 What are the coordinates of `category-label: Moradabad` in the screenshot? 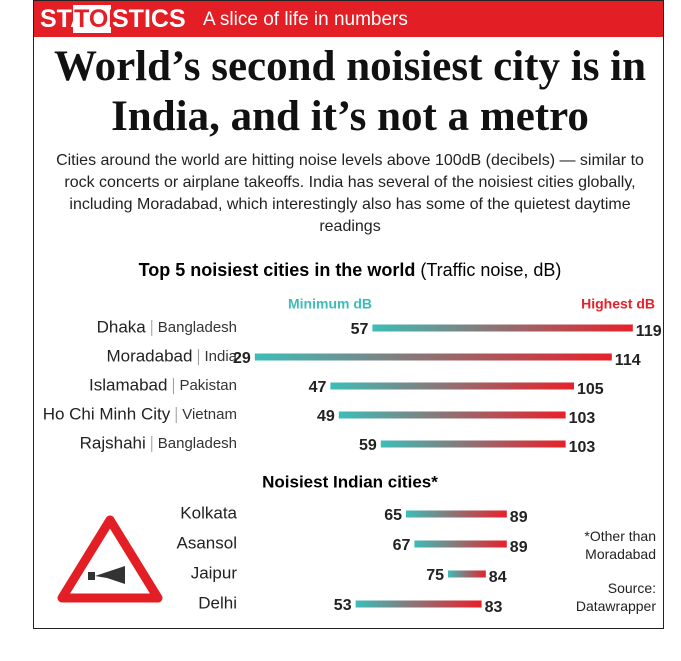 It's located at (149, 355).